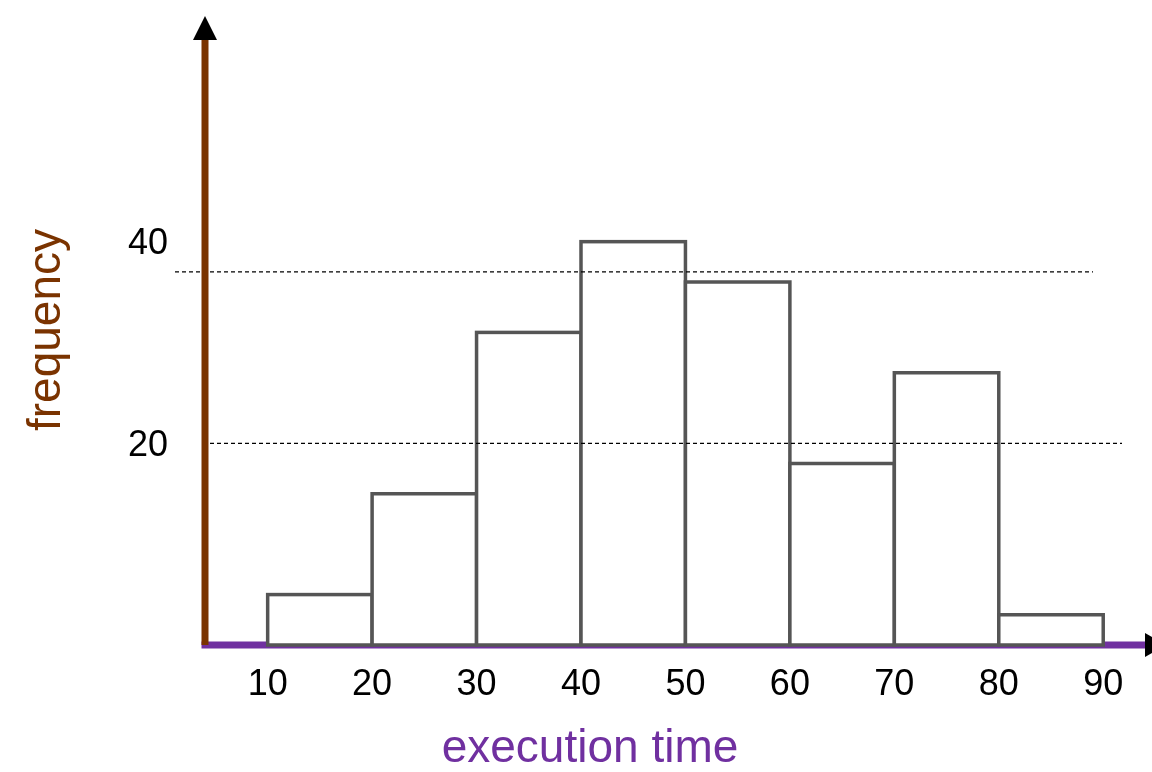  Describe the element at coordinates (44, 330) in the screenshot. I see `y-axis-title: frequency` at that location.